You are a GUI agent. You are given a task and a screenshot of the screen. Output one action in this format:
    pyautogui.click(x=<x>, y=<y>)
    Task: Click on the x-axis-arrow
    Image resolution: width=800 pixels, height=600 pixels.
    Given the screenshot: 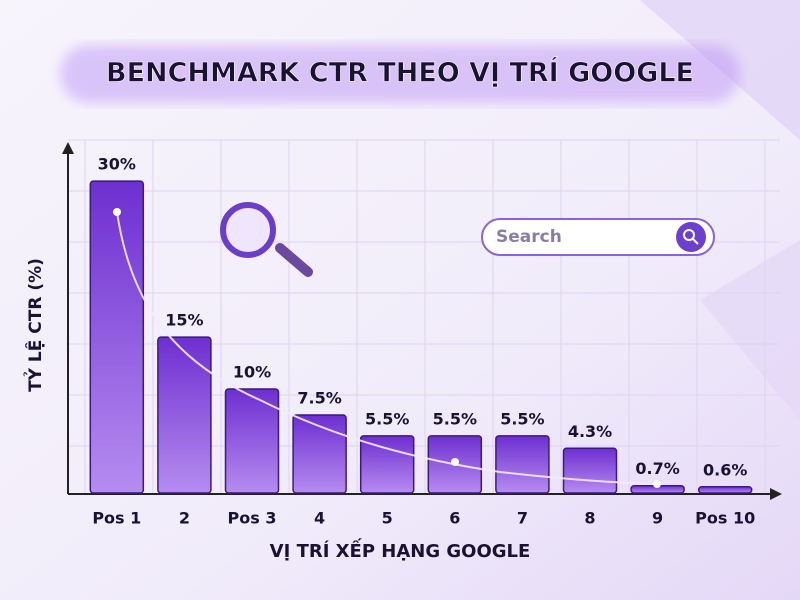 What is the action you would take?
    pyautogui.click(x=776, y=494)
    